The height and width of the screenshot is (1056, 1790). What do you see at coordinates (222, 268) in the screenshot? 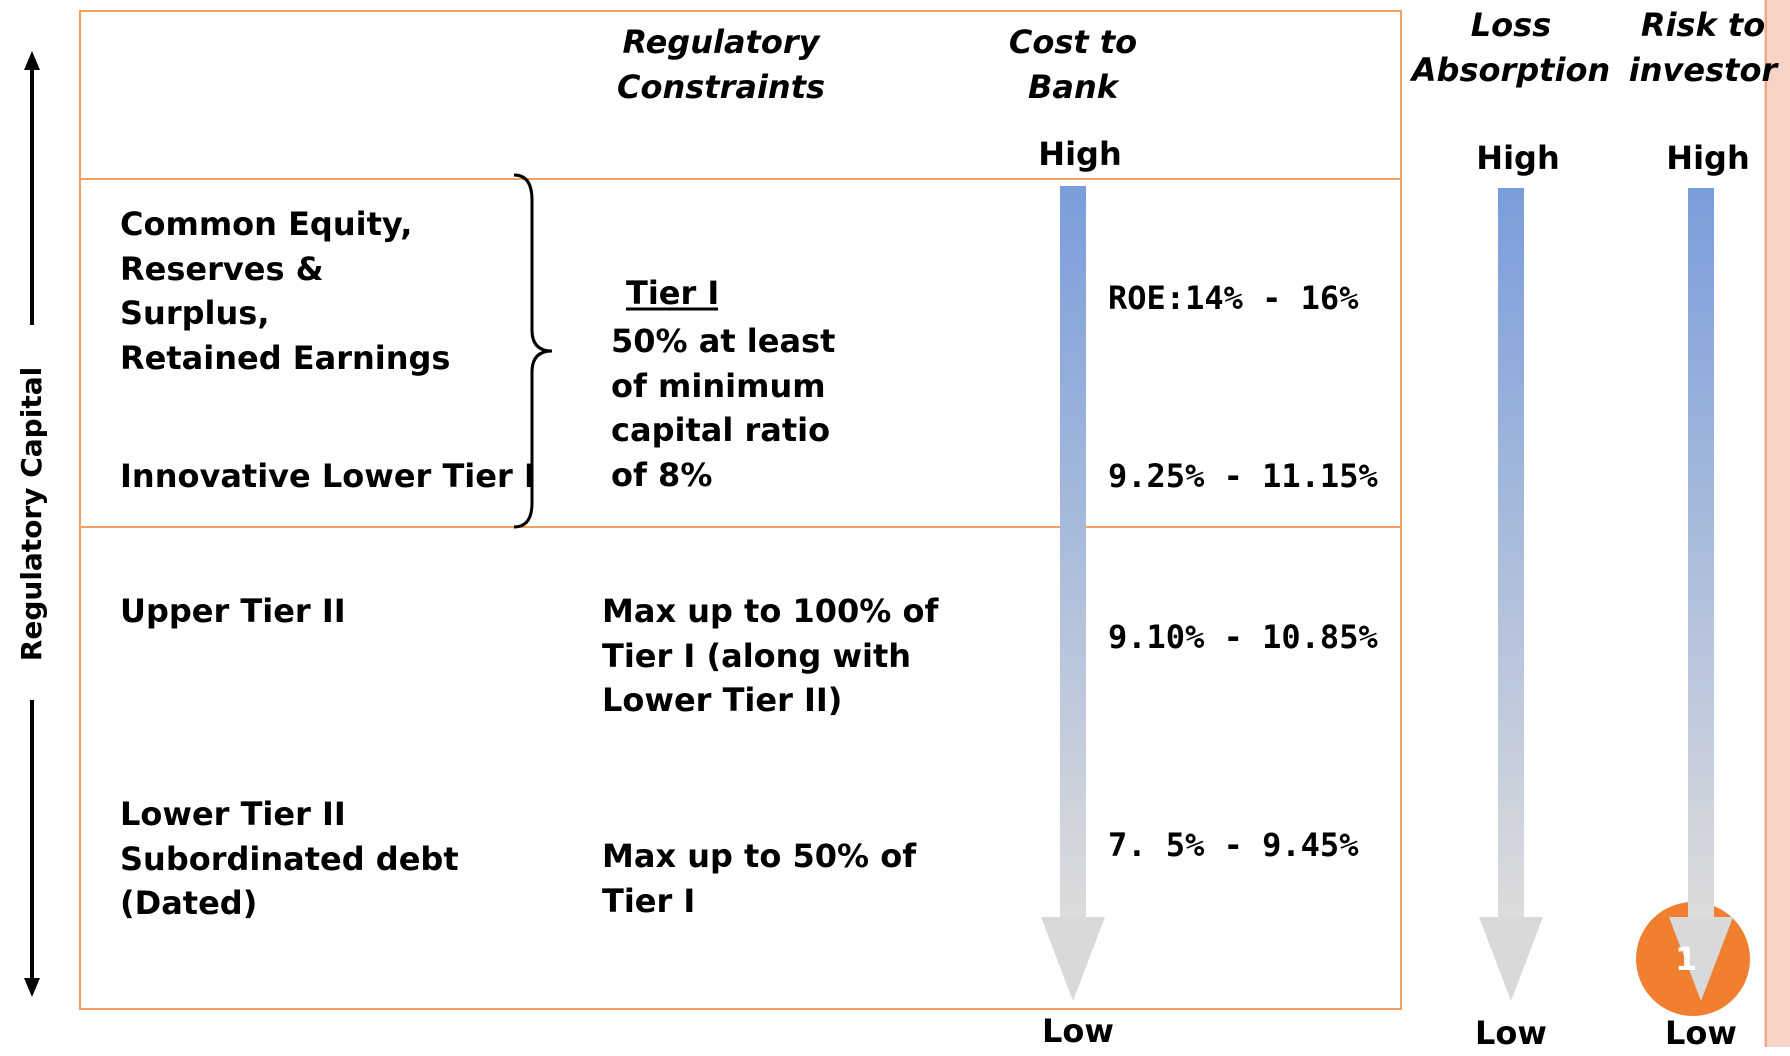
I see `text-line: Reserves &` at bounding box center [222, 268].